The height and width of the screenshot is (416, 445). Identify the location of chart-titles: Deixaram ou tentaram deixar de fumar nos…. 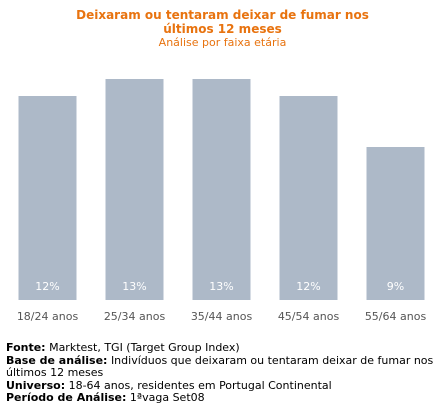
(222, 29).